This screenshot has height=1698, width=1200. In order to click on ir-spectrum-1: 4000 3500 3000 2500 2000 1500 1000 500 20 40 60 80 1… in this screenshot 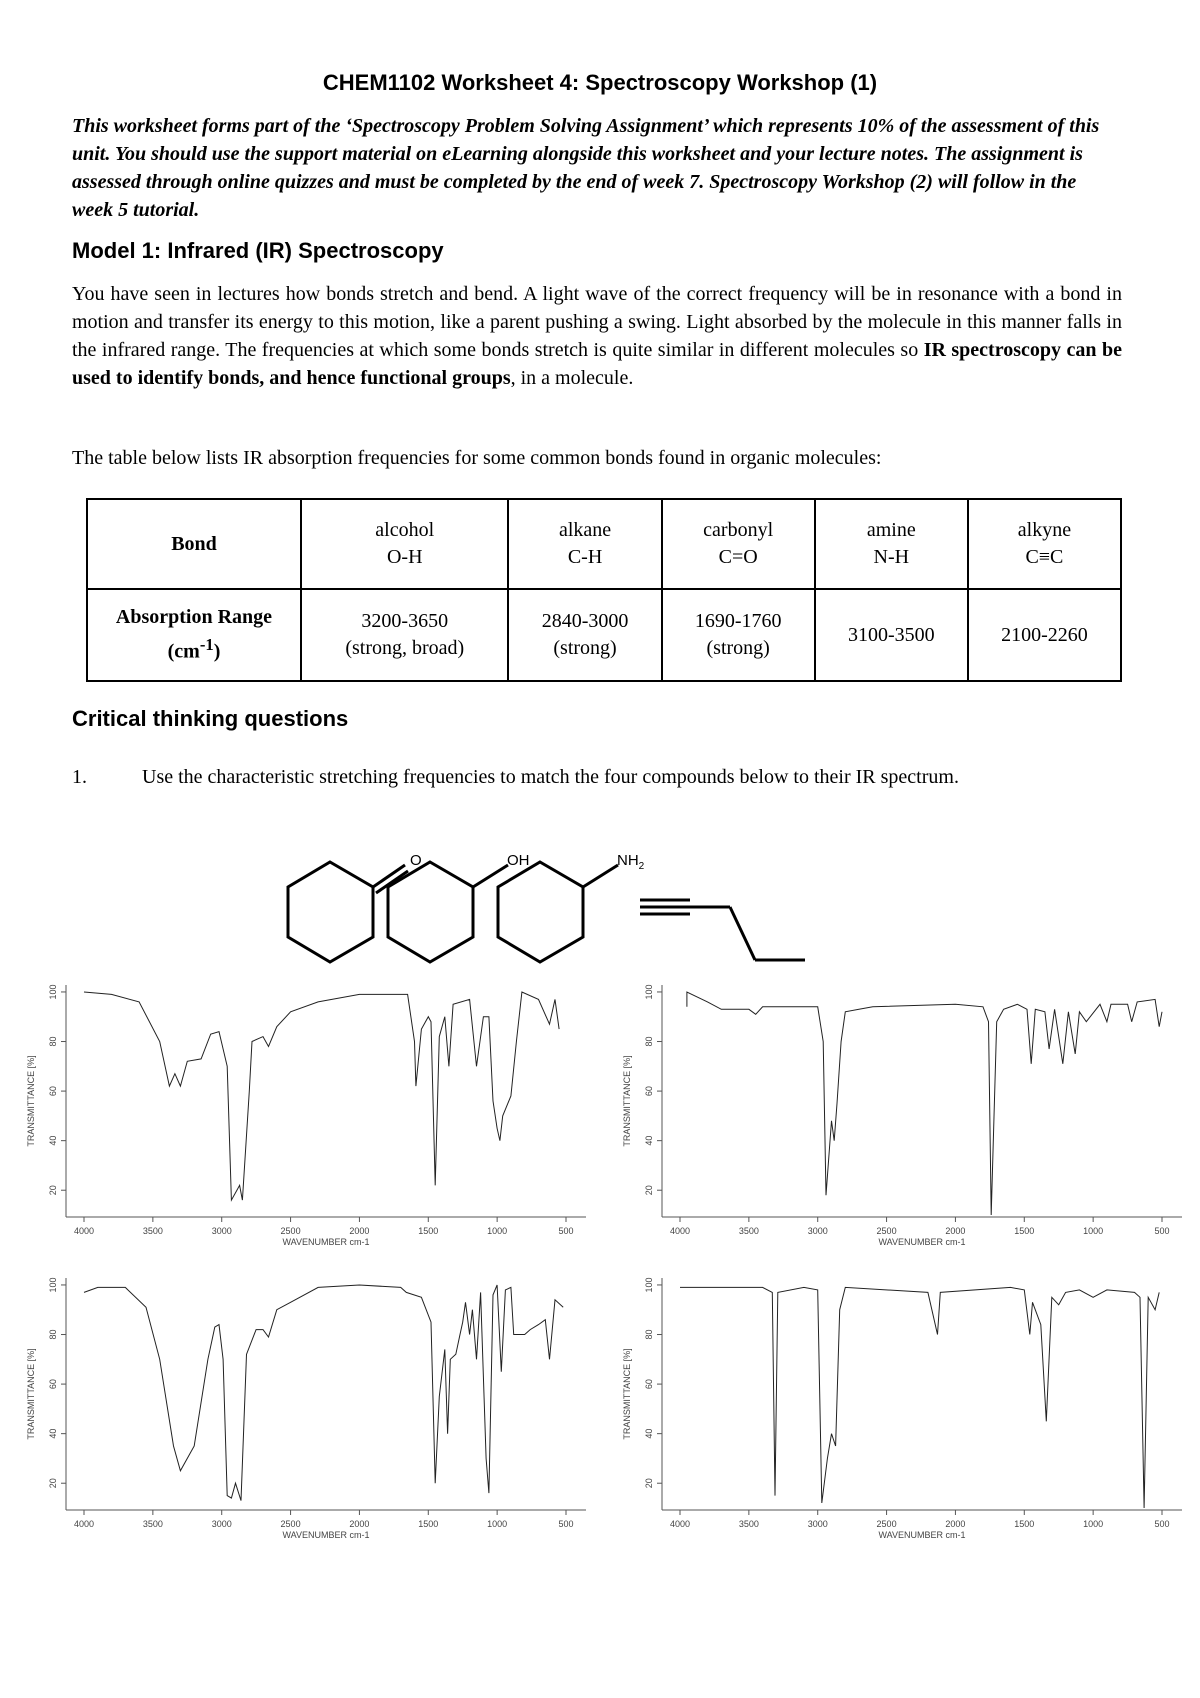, I will do `click(306, 1115)`.